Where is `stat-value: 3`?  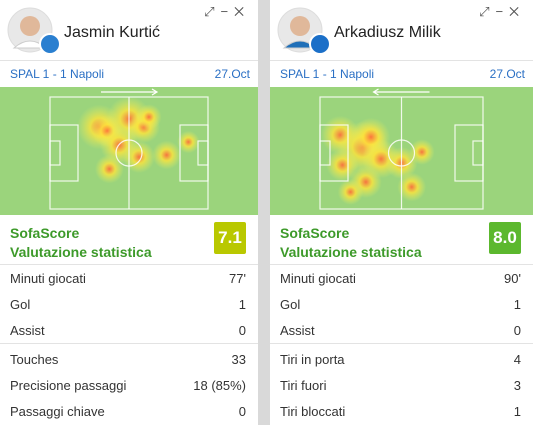 stat-value: 3 is located at coordinates (517, 385).